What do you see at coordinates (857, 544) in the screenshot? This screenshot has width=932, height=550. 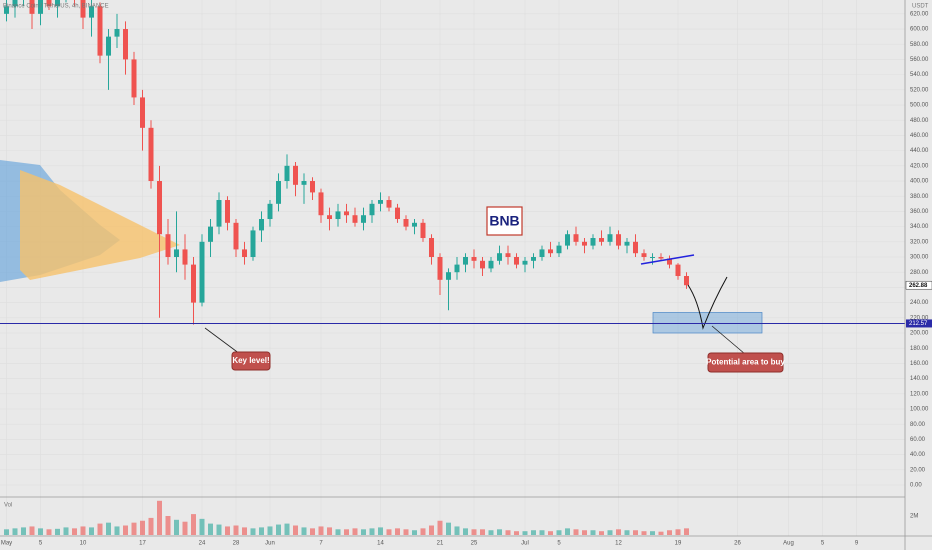 I see `x-tick-label: 9` at bounding box center [857, 544].